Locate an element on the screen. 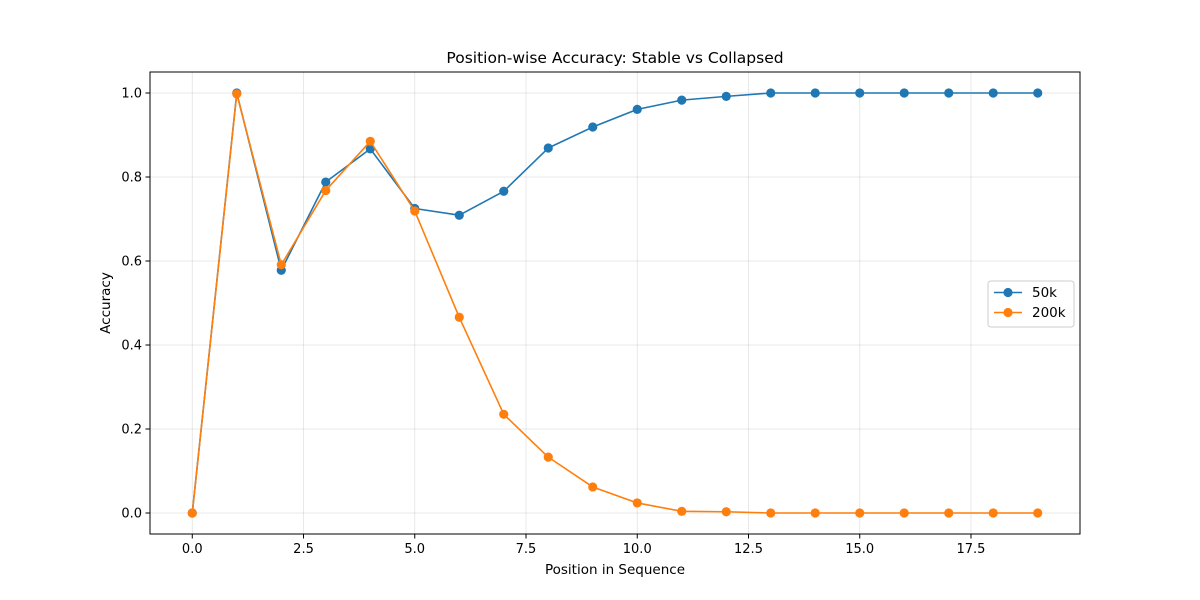 The height and width of the screenshot is (600, 1200). x-tick-label: 5.0 is located at coordinates (414, 549).